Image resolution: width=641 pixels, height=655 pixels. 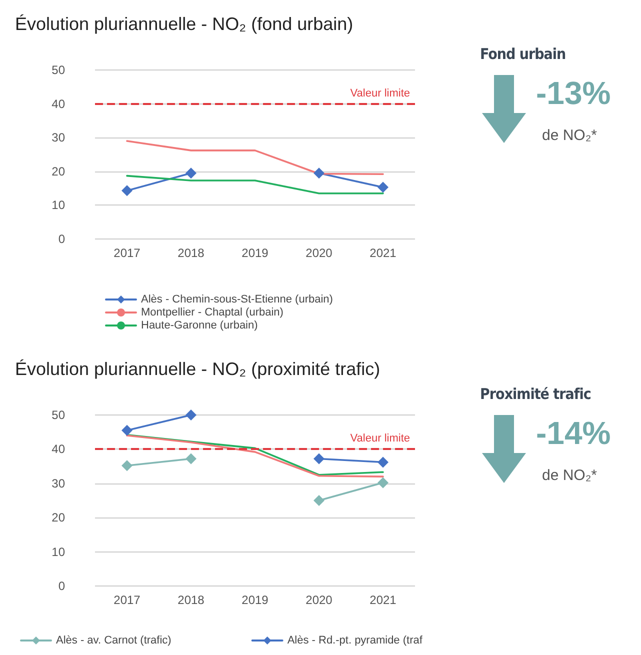 I want to click on legend-label: Alès - av. Carnot (trafic), so click(x=114, y=640).